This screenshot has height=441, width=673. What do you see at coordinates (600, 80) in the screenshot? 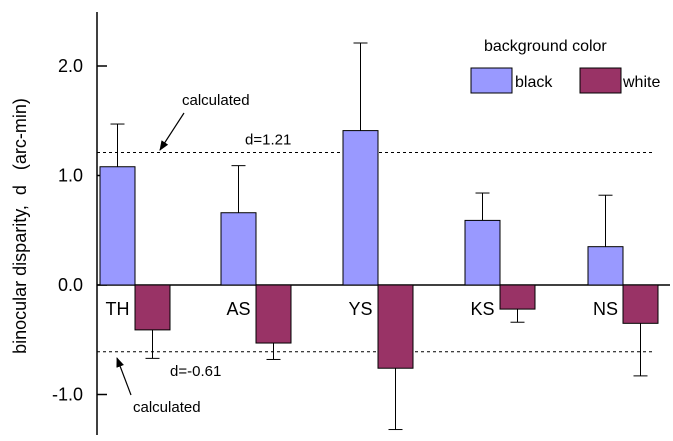
I see `legend-swatch-white` at bounding box center [600, 80].